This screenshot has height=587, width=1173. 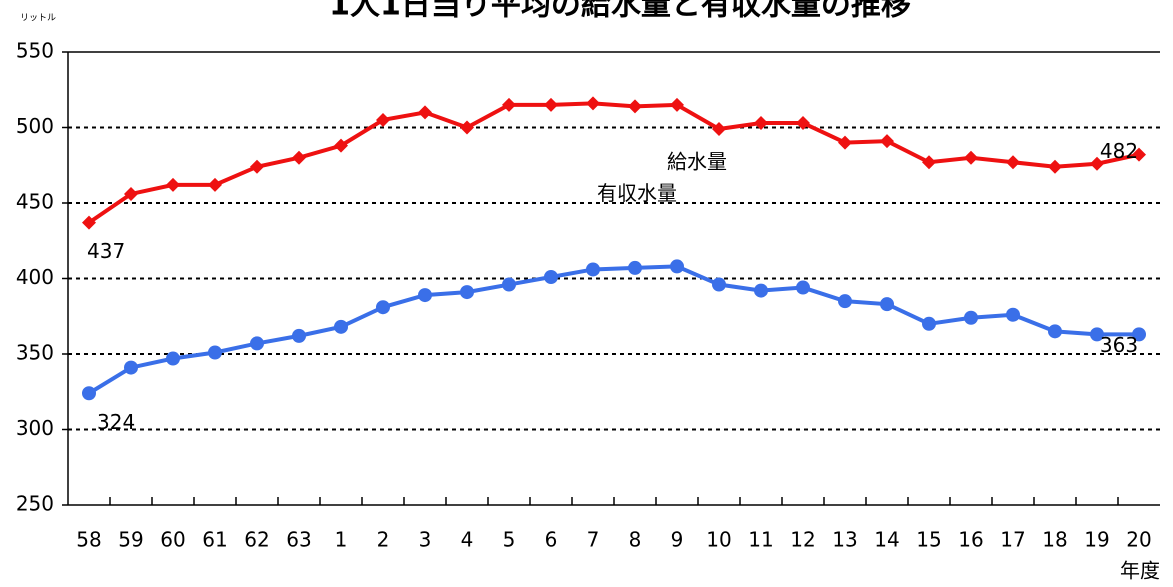 What do you see at coordinates (928, 540) in the screenshot?
I see `x-tick-label: 15` at bounding box center [928, 540].